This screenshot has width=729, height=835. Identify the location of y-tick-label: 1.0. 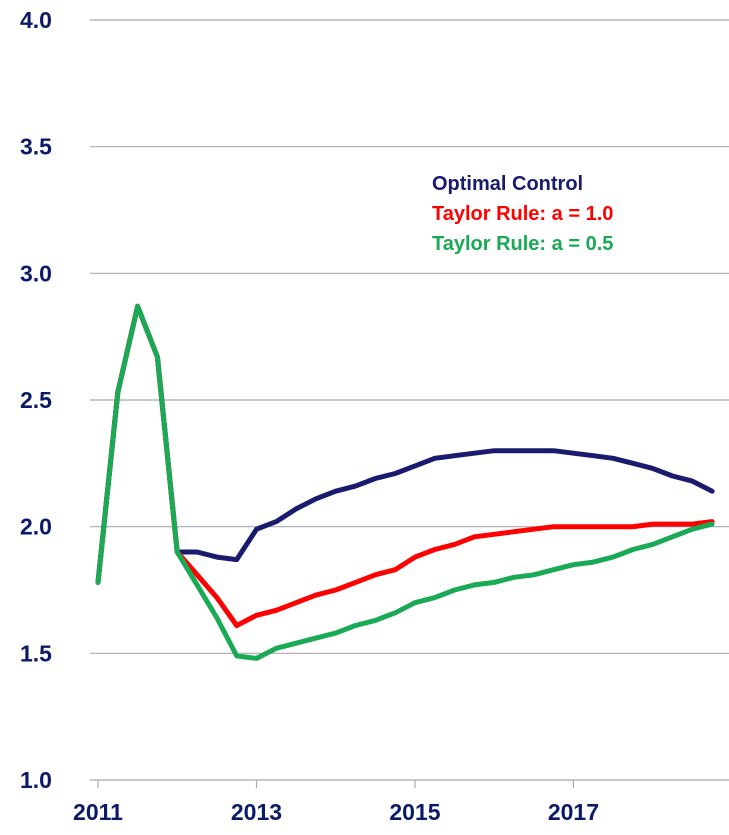
(36, 780).